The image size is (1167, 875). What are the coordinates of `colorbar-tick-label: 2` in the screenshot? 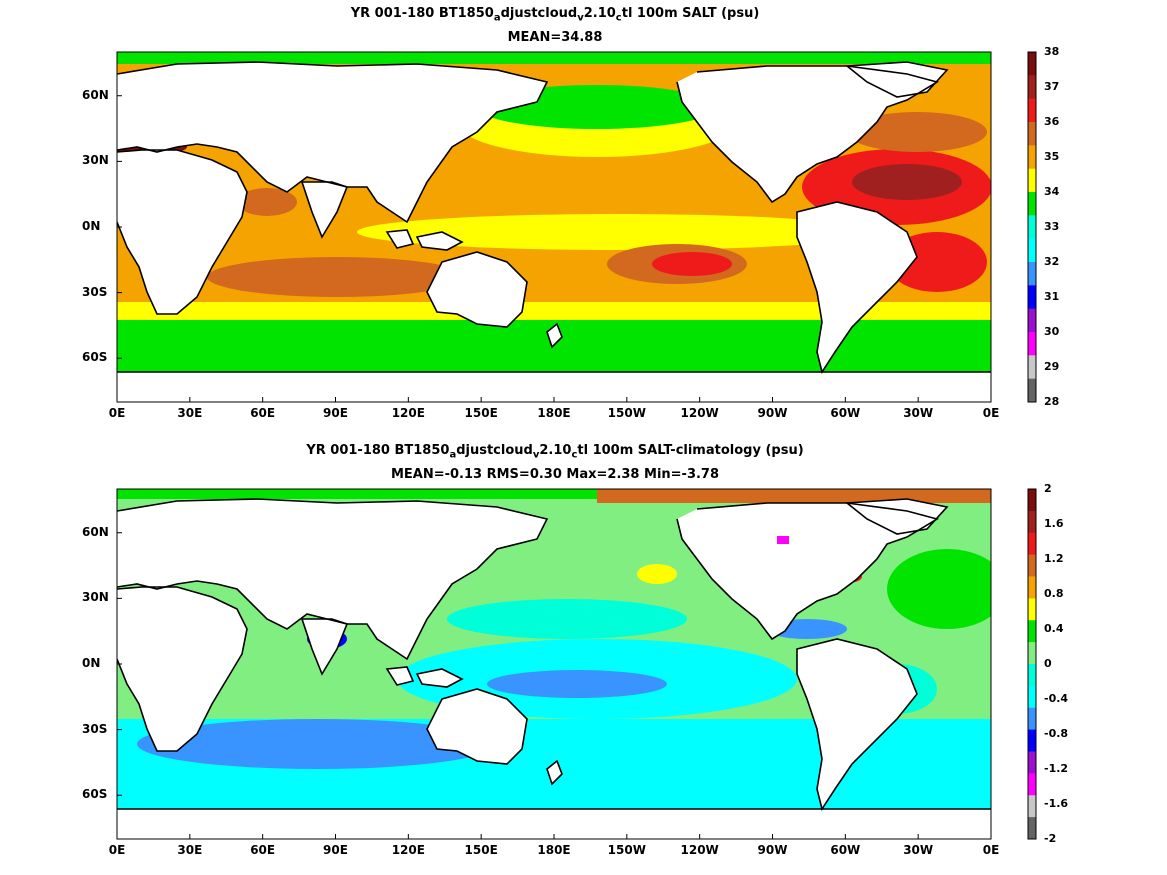 It's located at (1048, 488).